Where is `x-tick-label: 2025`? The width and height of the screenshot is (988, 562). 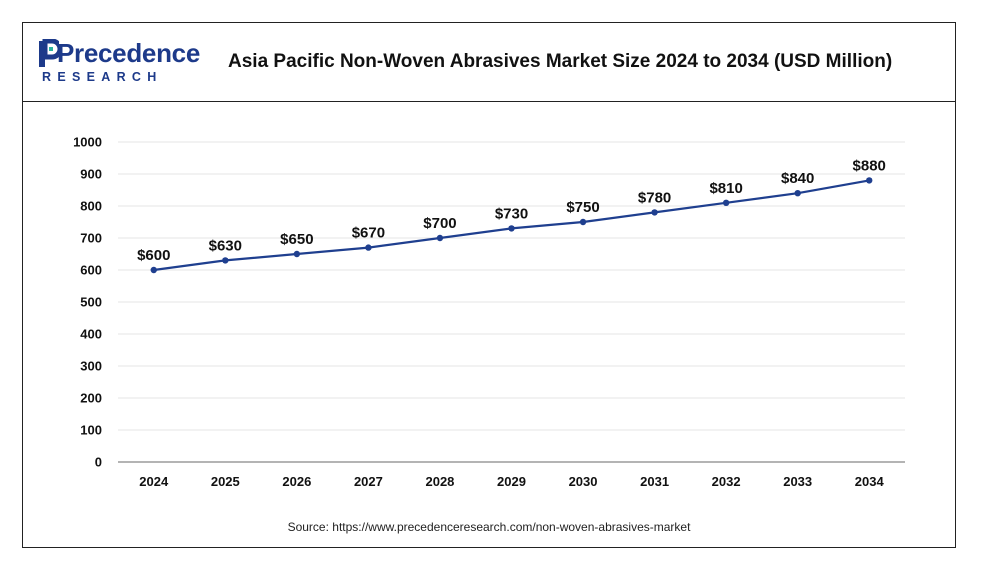 x-tick-label: 2025 is located at coordinates (225, 481).